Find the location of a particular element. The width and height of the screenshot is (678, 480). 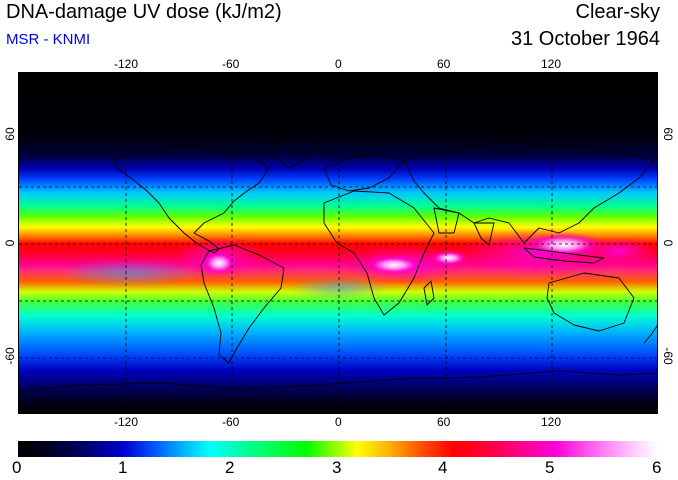

condition-label: Clear-sky is located at coordinates (617, 12).